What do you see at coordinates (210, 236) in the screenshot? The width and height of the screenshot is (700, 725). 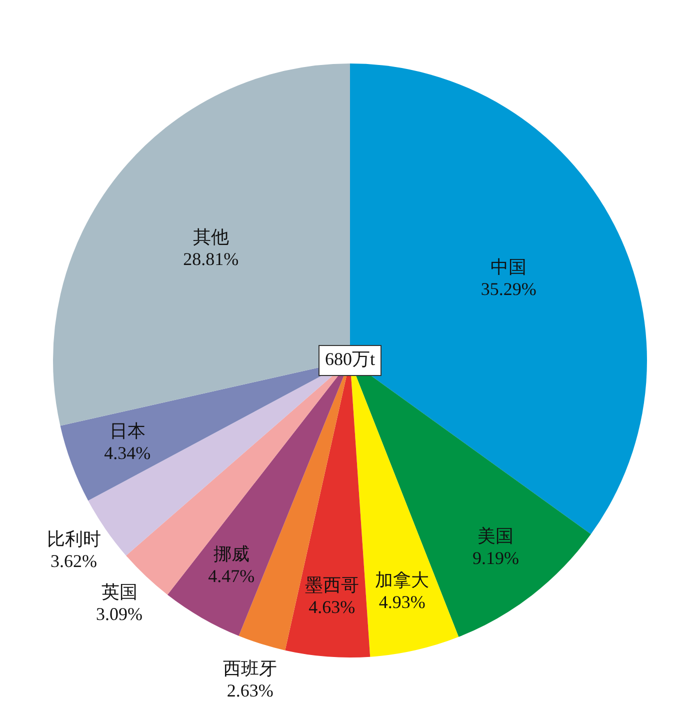 I see `slice-label: 其他` at bounding box center [210, 236].